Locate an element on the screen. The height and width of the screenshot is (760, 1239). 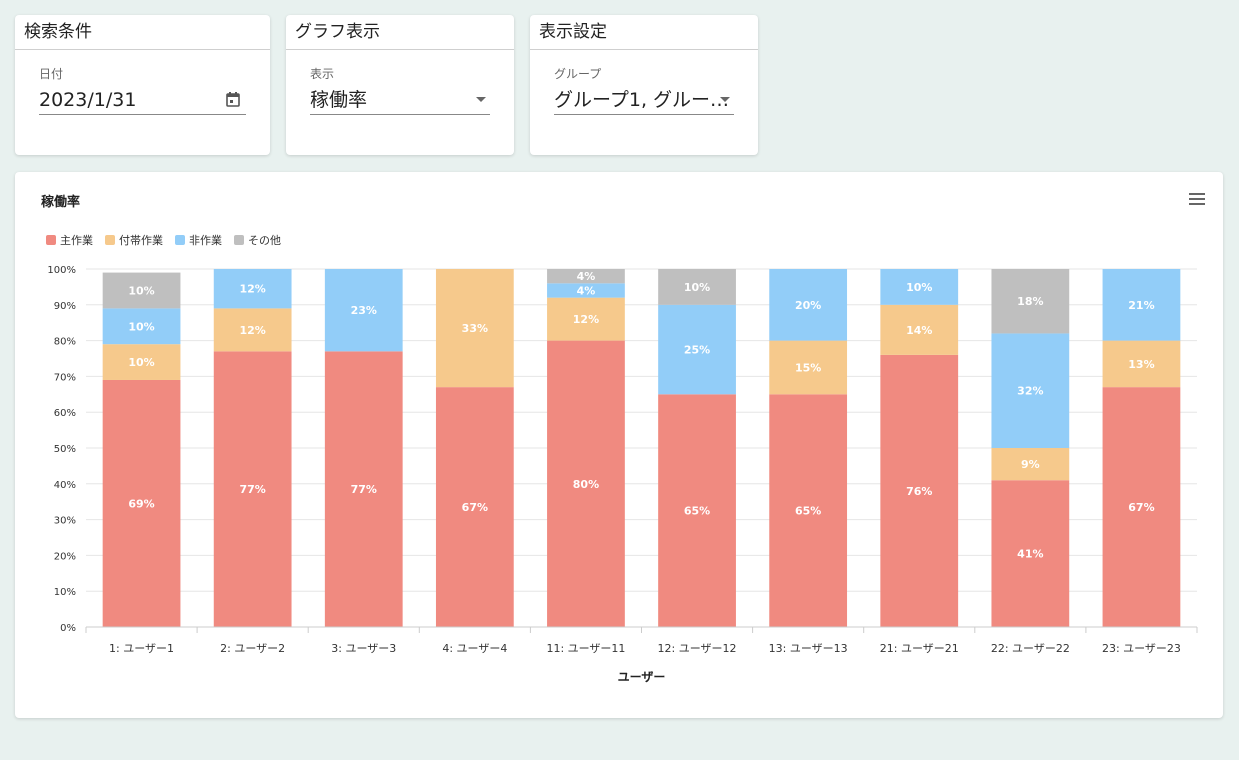
search-card-title: 検索条件 is located at coordinates (142, 32).